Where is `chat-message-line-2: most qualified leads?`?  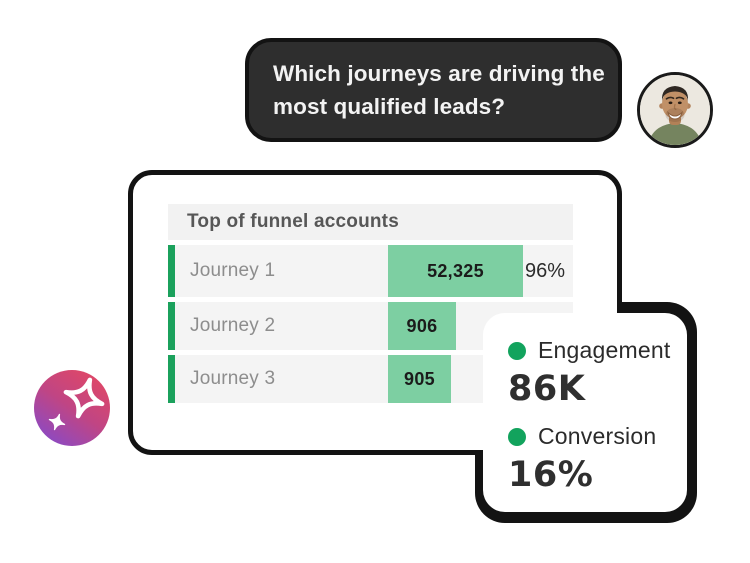 chat-message-line-2: most qualified leads? is located at coordinates (389, 106).